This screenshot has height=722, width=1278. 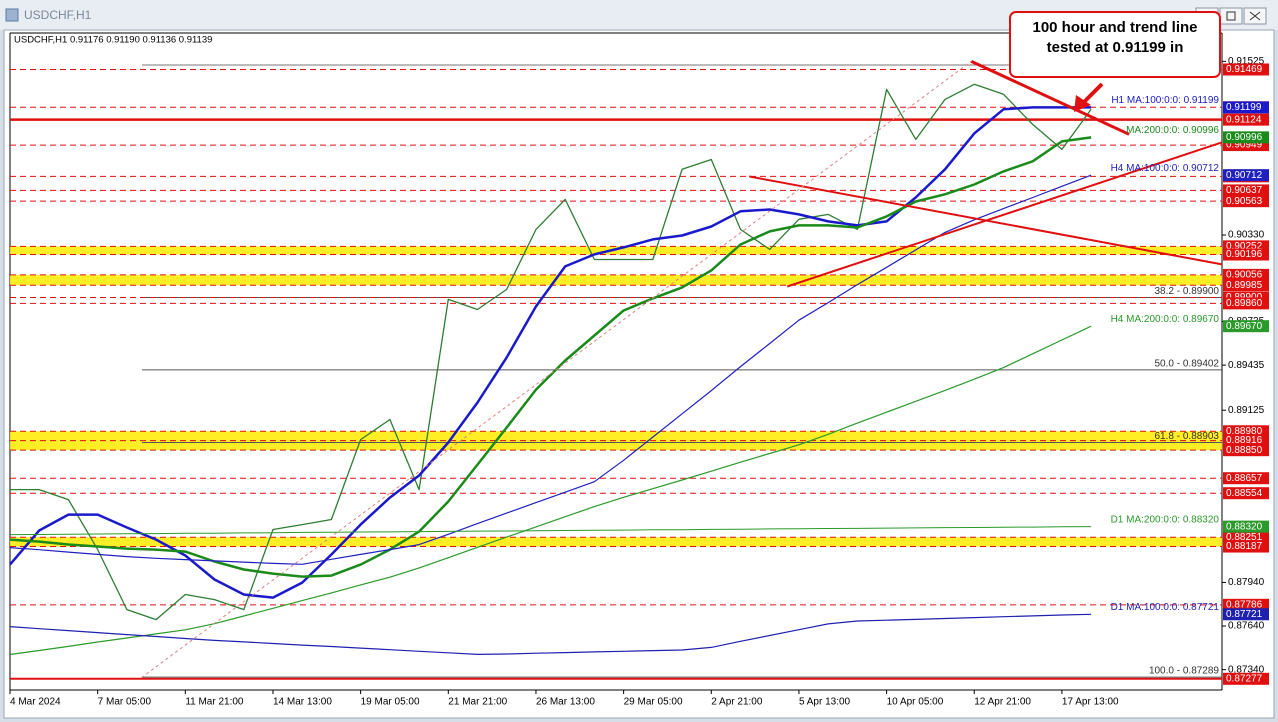 I want to click on level-label: 0.87277, so click(x=1244, y=678).